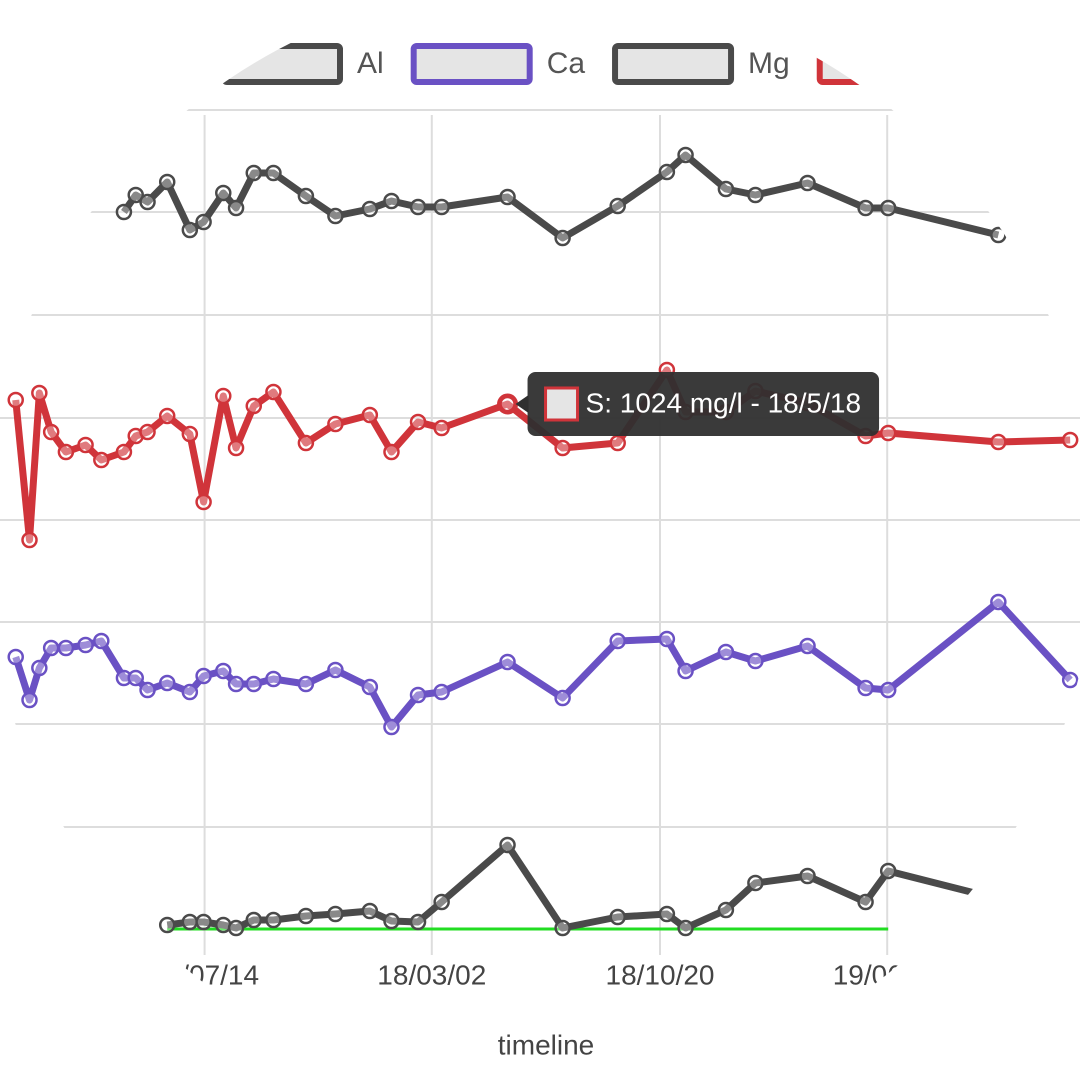 The height and width of the screenshot is (1080, 1080). Describe the element at coordinates (963, 63) in the screenshot. I see `legend-label: S` at that location.